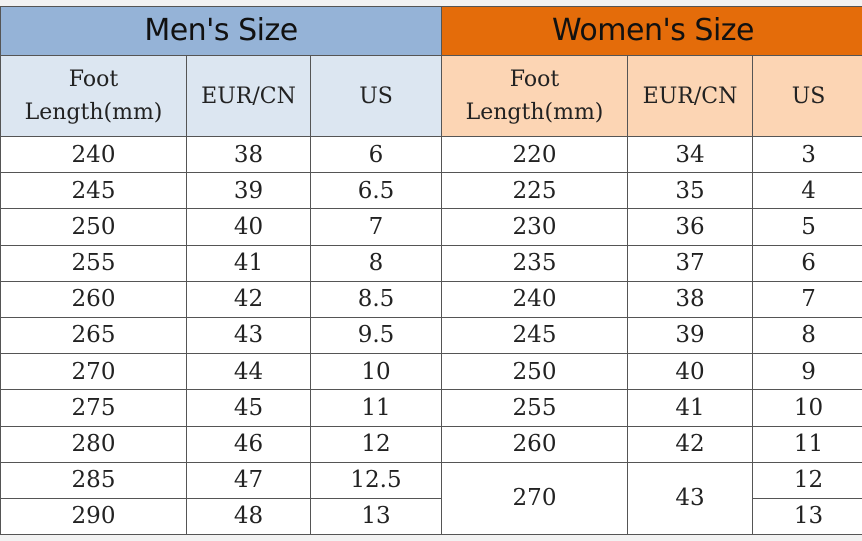  I want to click on men-us-cell: 12, so click(376, 444).